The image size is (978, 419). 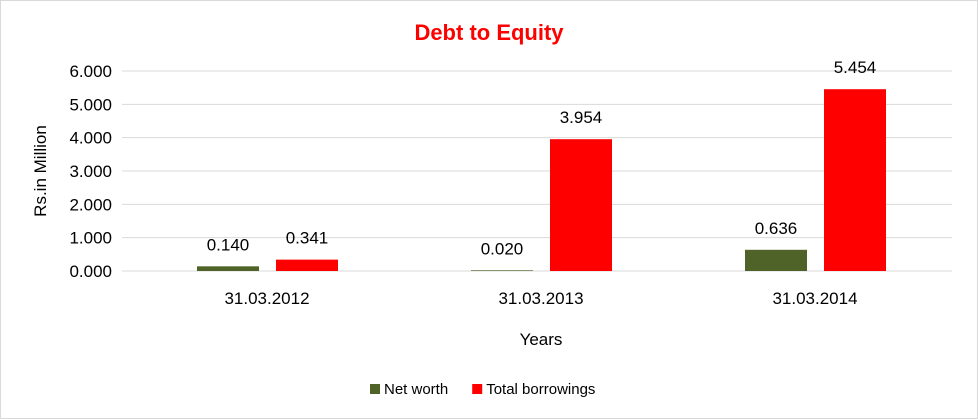 What do you see at coordinates (541, 339) in the screenshot?
I see `x-axis-label: Years` at bounding box center [541, 339].